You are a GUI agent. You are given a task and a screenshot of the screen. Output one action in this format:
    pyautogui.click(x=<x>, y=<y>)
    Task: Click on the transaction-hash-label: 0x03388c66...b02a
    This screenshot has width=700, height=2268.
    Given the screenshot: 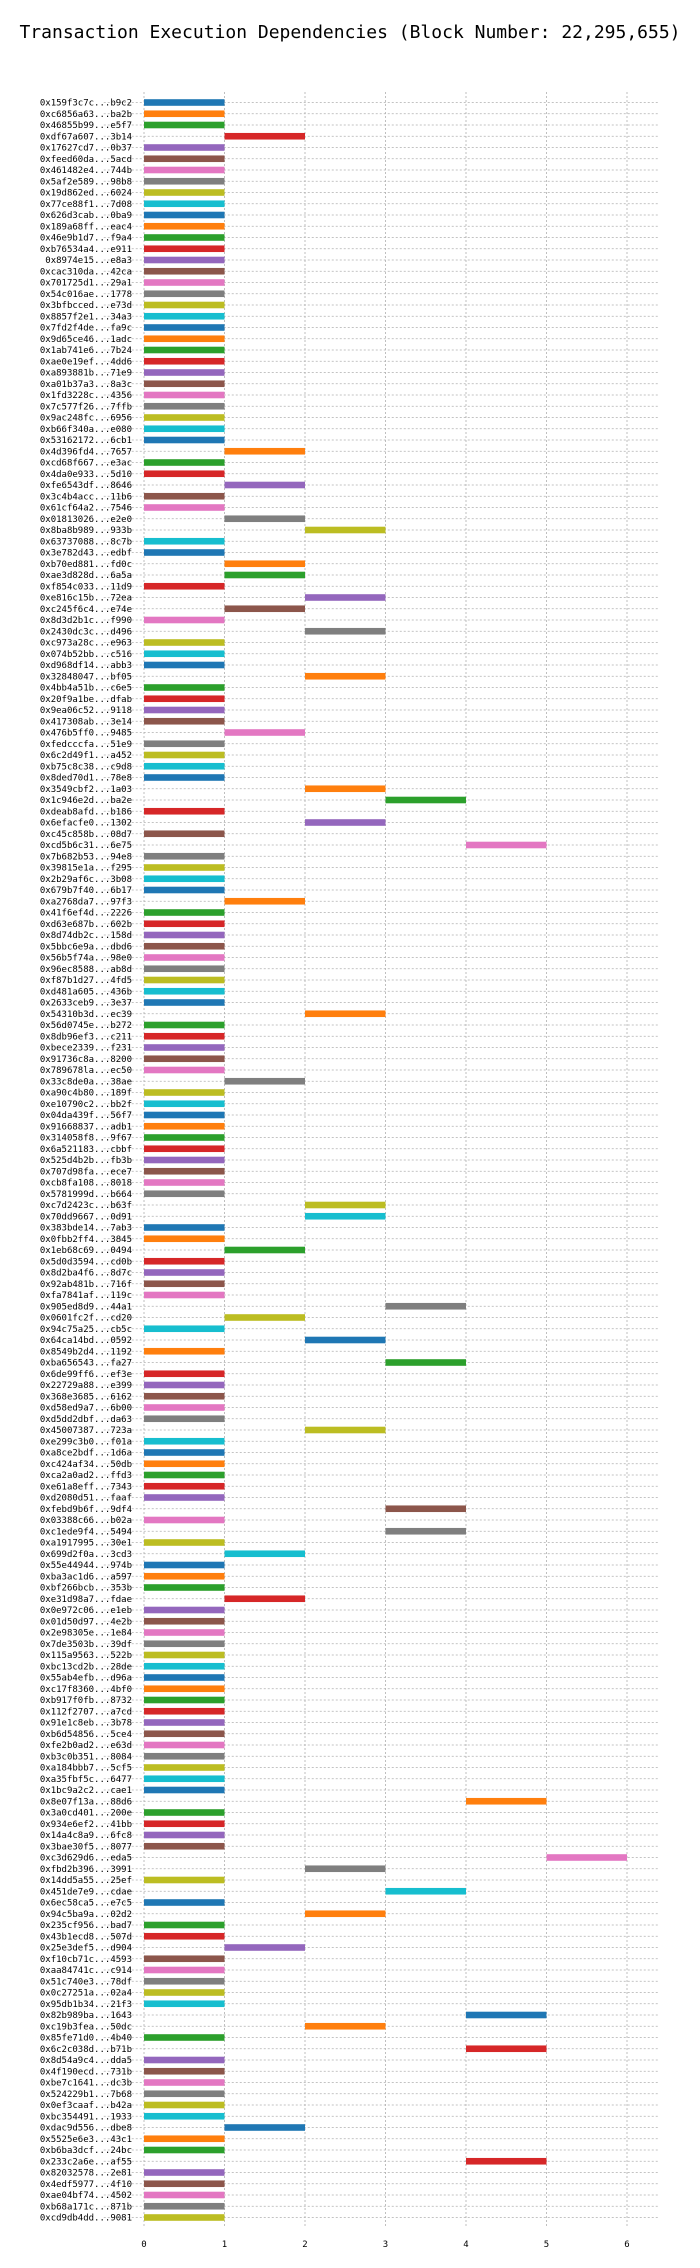 What is the action you would take?
    pyautogui.click(x=86, y=1521)
    